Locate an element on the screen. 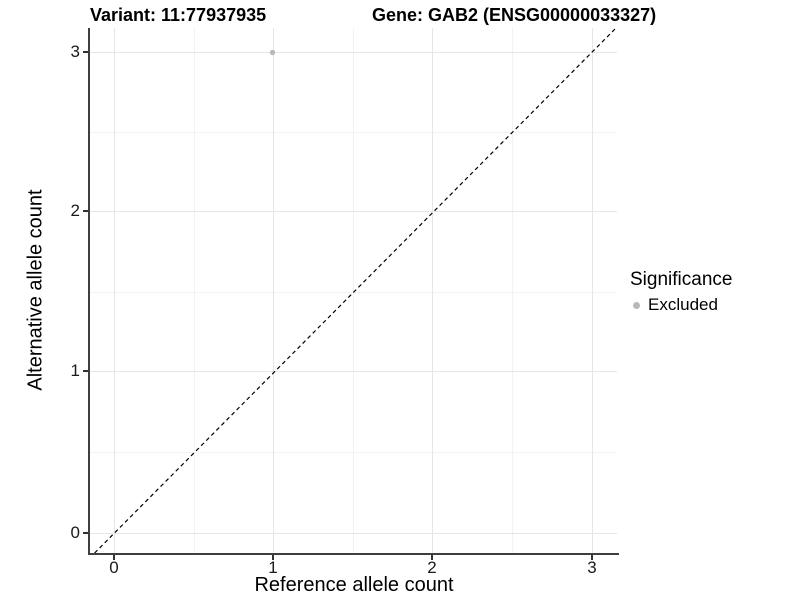 The image size is (800, 600). y-tick-label-2: 2 is located at coordinates (75, 210).